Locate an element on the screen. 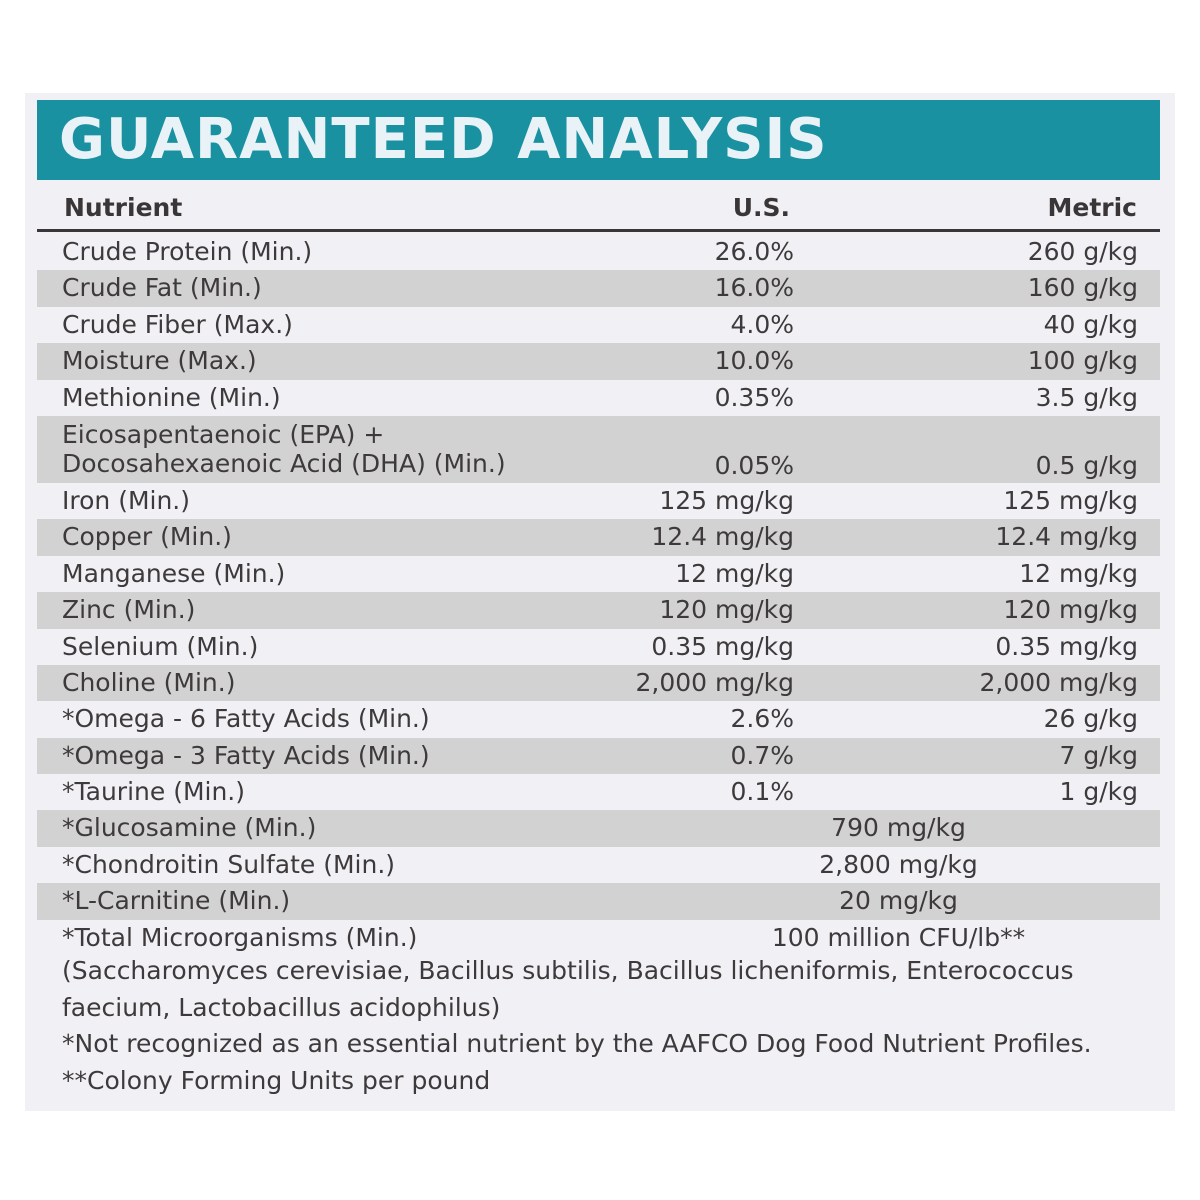 This screenshot has height=1200, width=1200. table-row: Crude Fat (Min.) 16.0% 160 g/kg is located at coordinates (598, 288).